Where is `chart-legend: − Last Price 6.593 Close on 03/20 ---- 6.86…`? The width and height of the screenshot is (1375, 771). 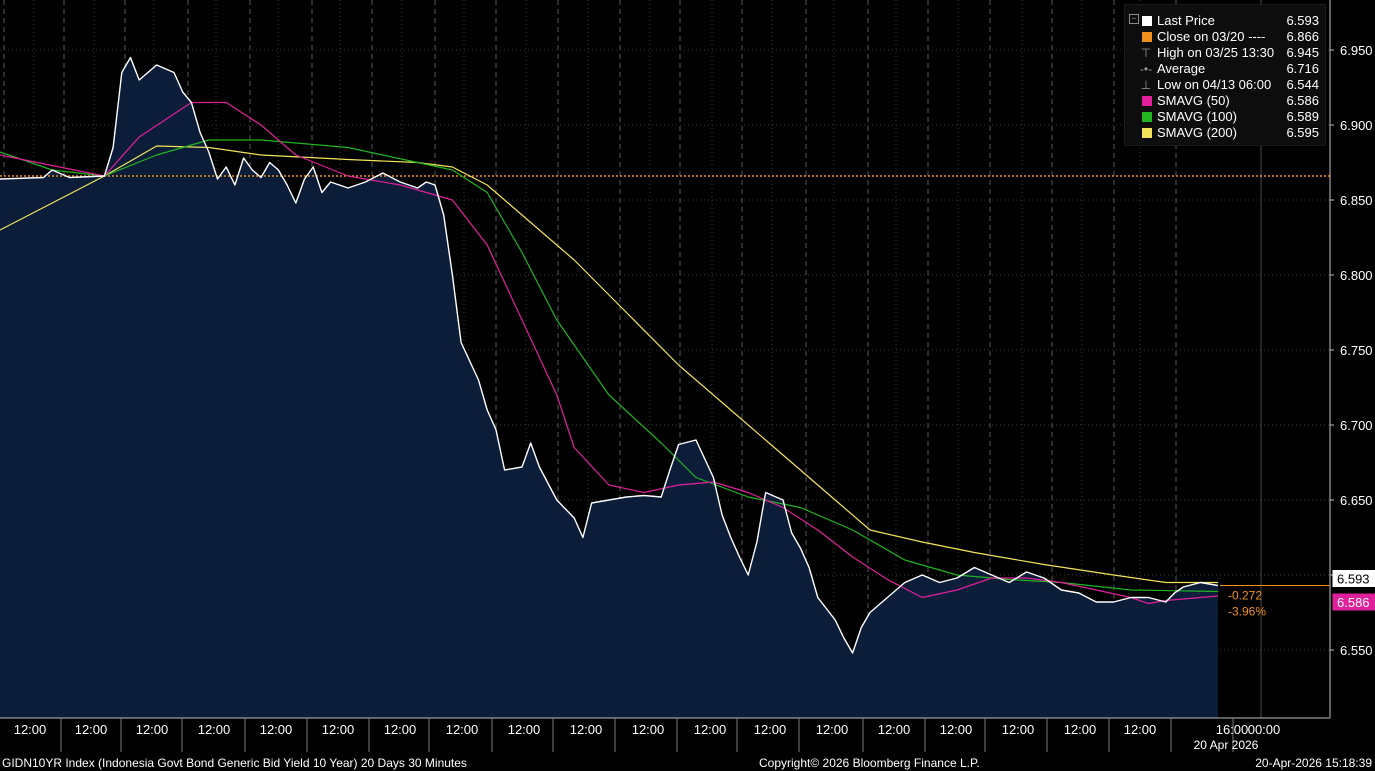 chart-legend: − Last Price 6.593 Close on 03/20 ---- 6.86… is located at coordinates (1225, 75).